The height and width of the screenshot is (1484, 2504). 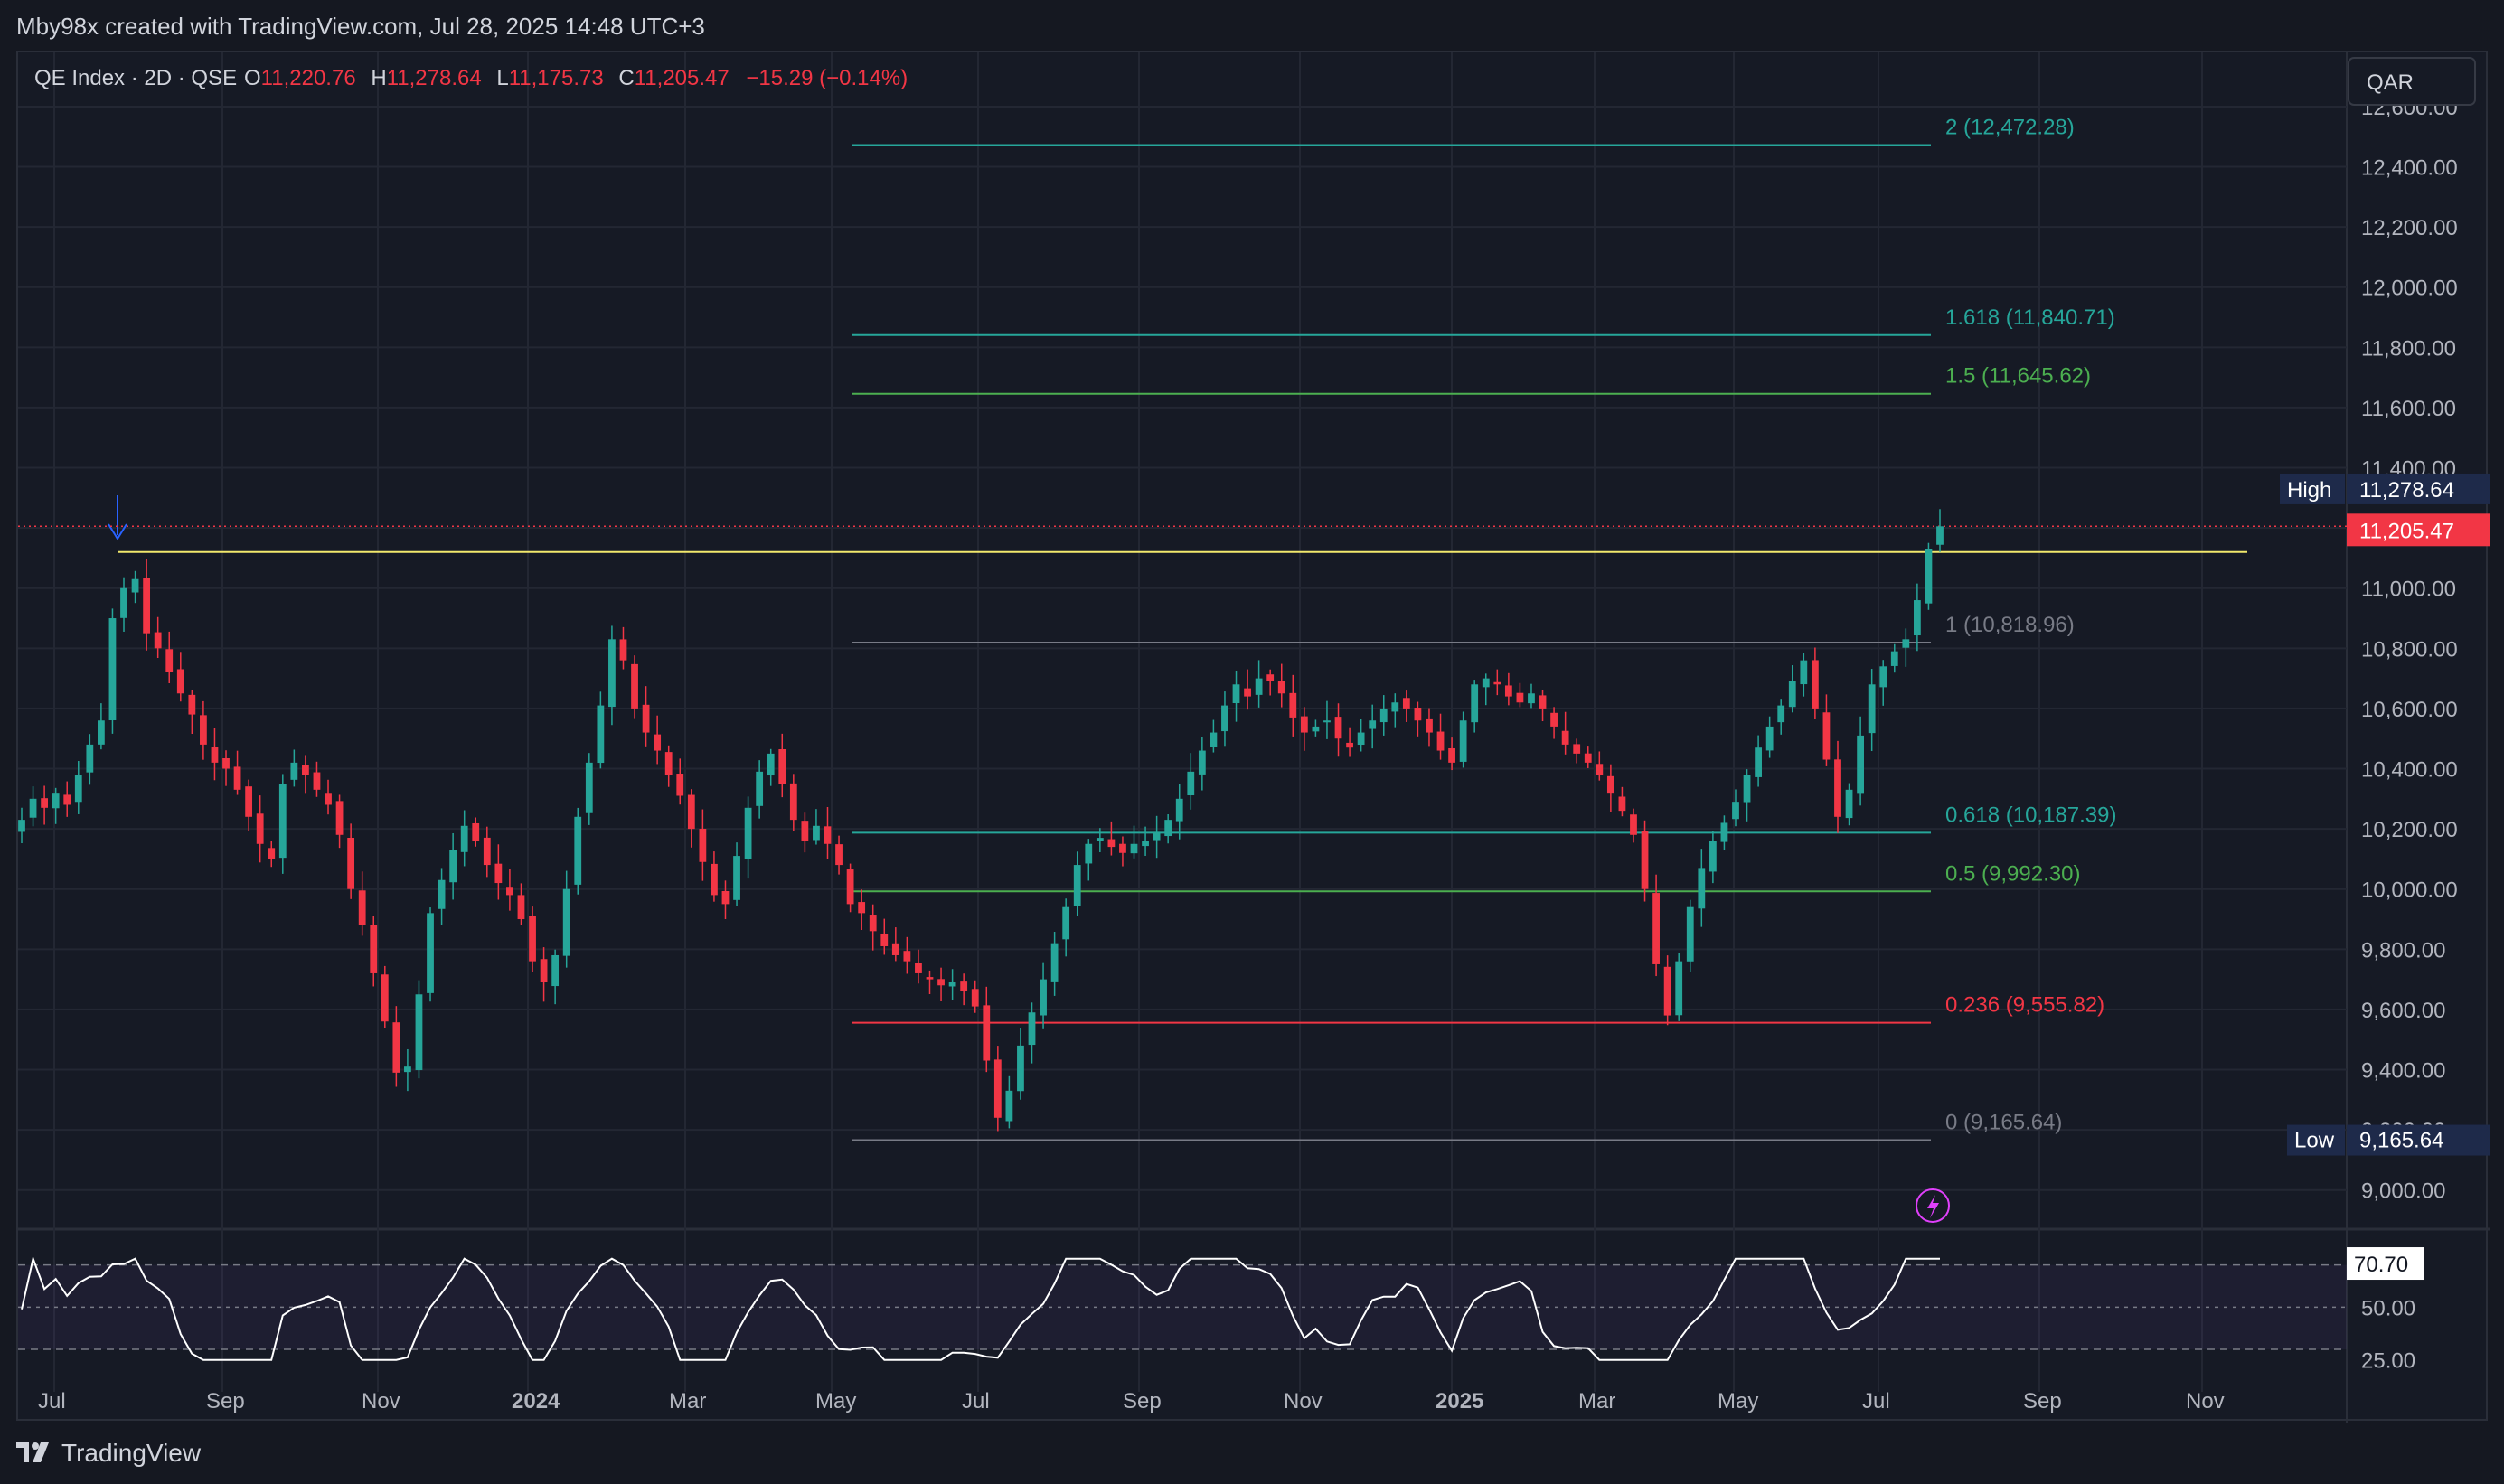 What do you see at coordinates (502, 78) in the screenshot?
I see `low-label: L` at bounding box center [502, 78].